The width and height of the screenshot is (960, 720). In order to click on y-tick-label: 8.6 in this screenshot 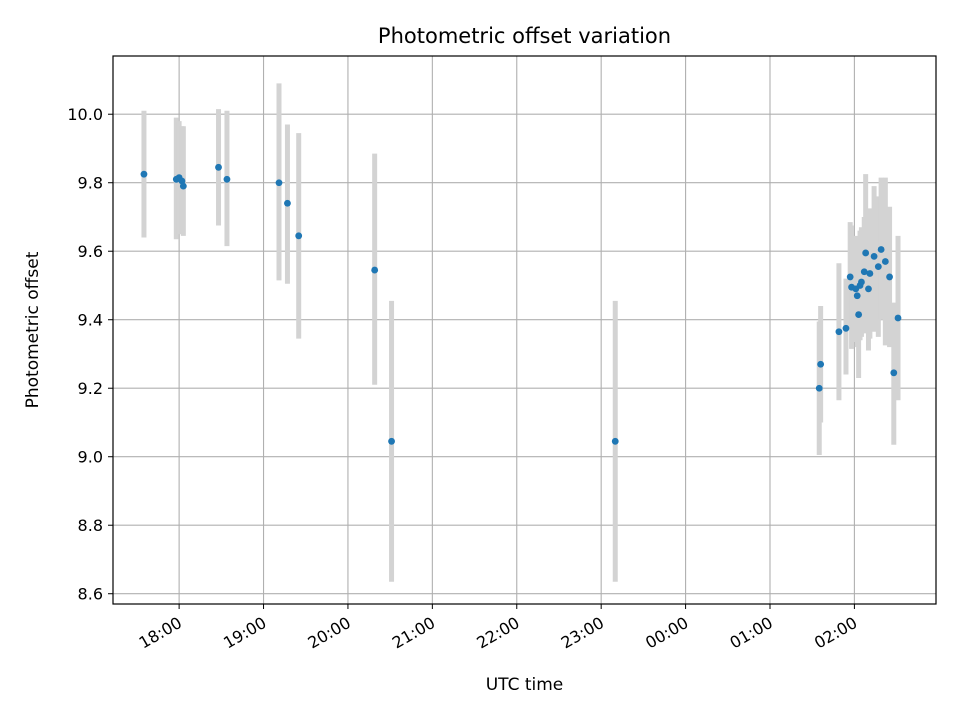, I will do `click(90, 594)`.